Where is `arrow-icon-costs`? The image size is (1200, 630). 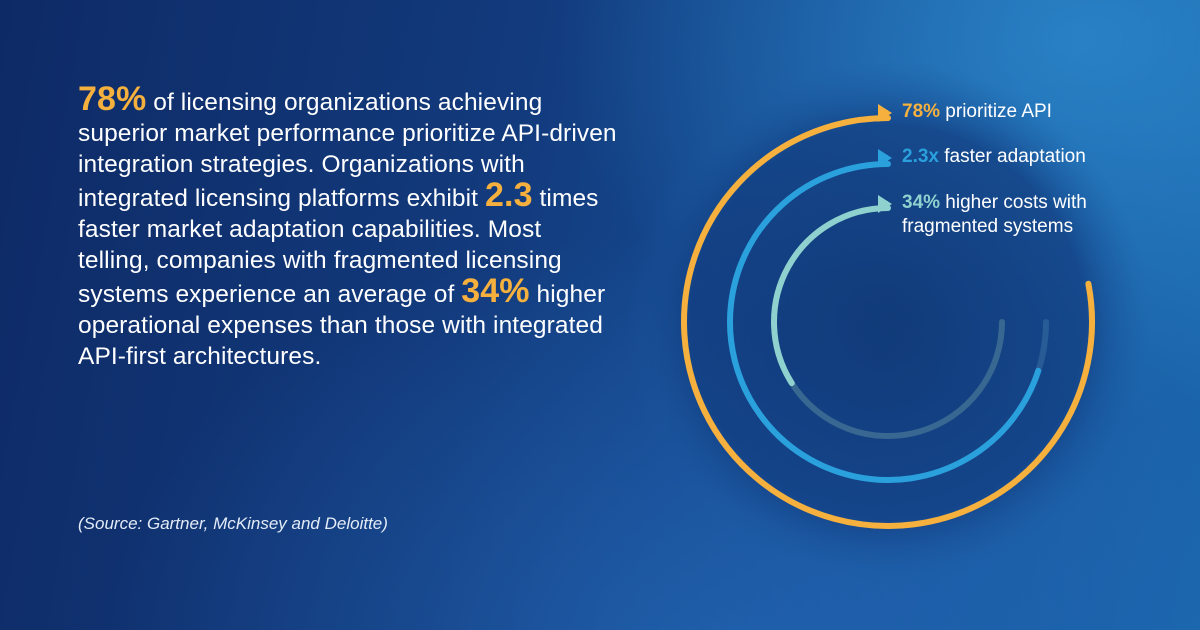
arrow-icon-costs is located at coordinates (885, 204).